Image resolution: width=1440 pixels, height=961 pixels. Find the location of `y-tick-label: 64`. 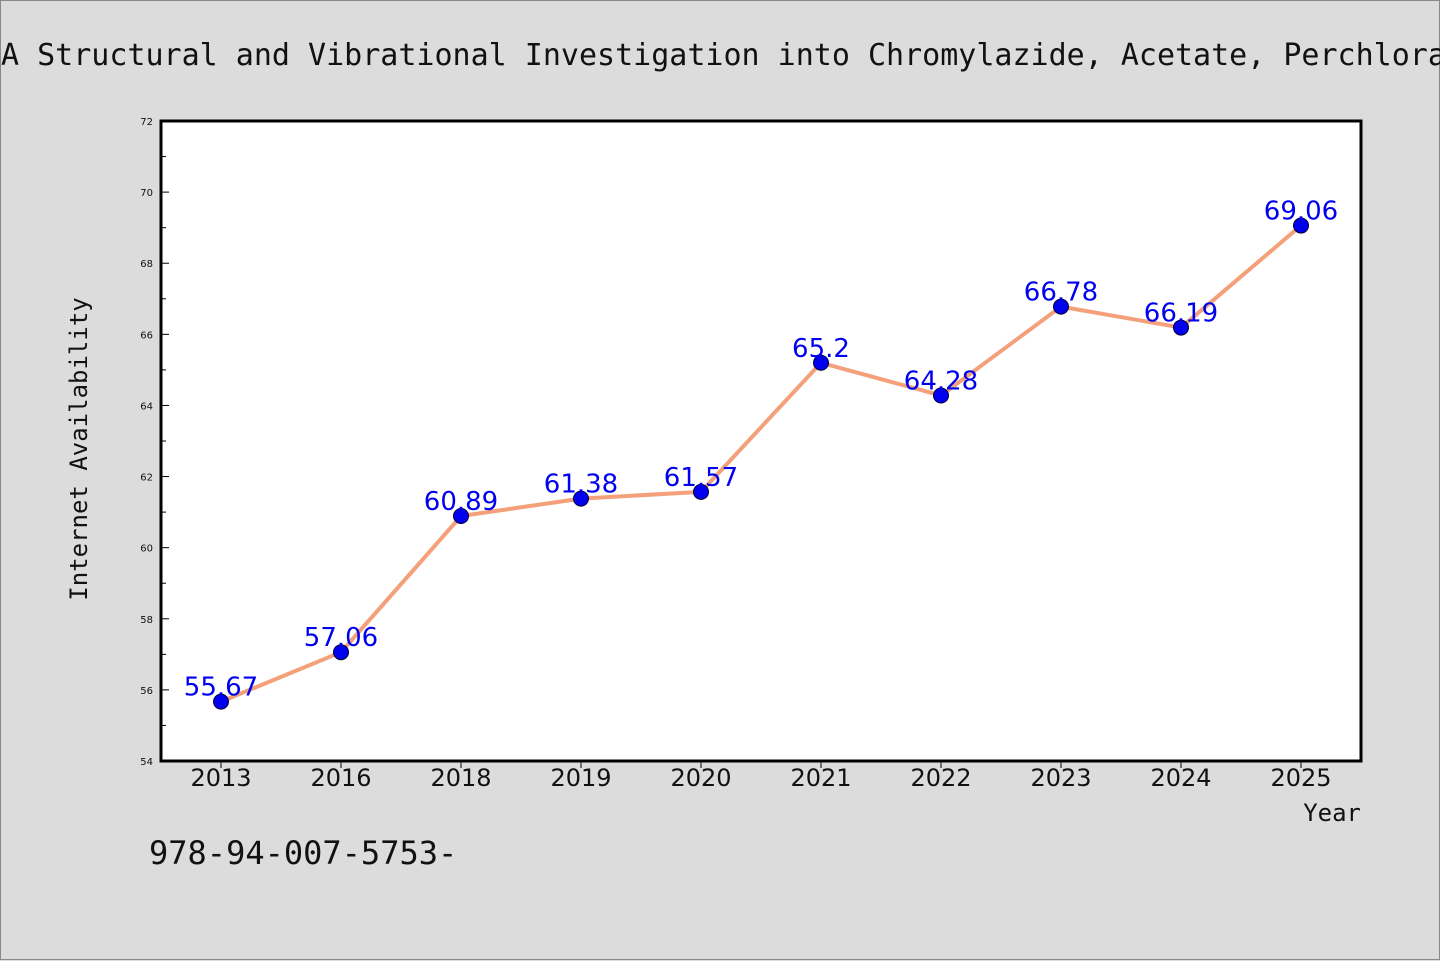

y-tick-label: 64 is located at coordinates (146, 406).